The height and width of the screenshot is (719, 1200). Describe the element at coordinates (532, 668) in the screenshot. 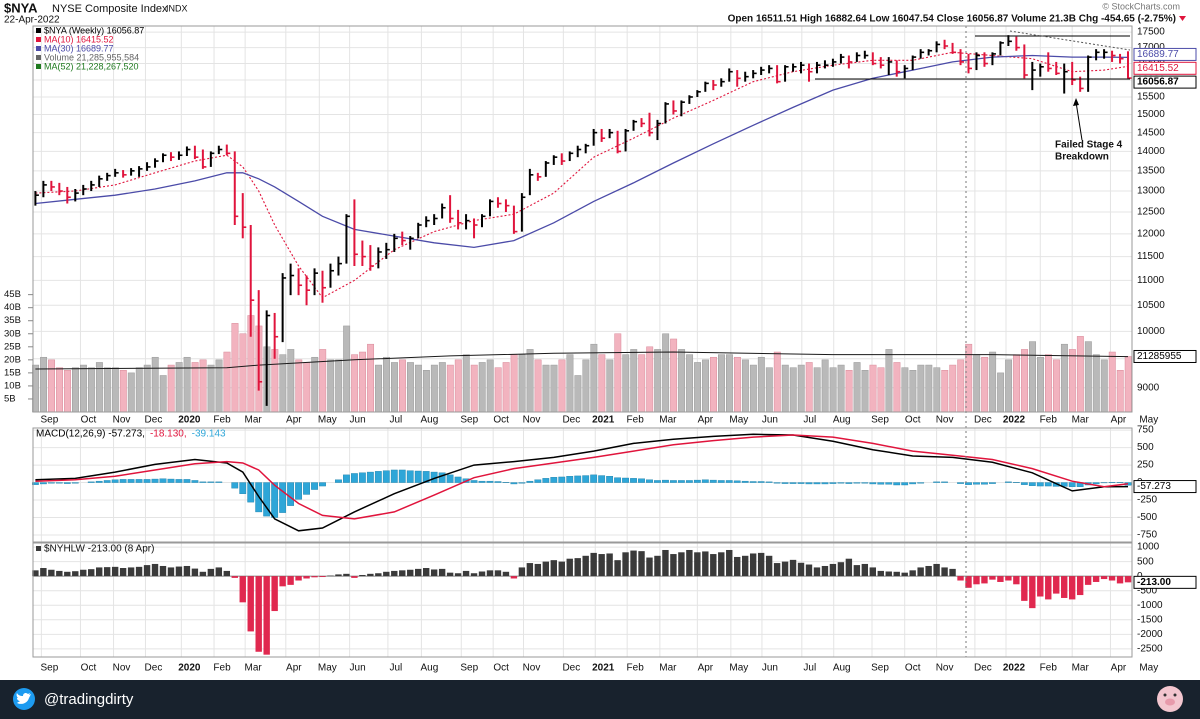

I see `x-tick-label: Nov` at that location.